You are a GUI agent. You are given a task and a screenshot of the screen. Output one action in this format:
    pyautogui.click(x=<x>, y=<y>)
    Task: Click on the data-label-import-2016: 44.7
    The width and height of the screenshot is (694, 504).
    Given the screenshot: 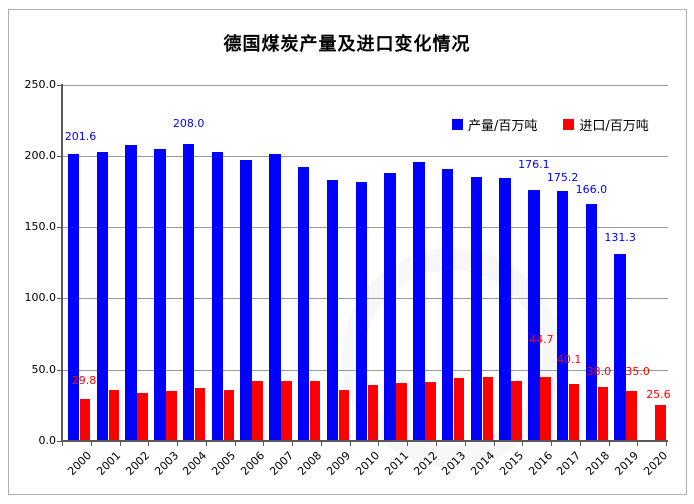 What is the action you would take?
    pyautogui.click(x=541, y=340)
    